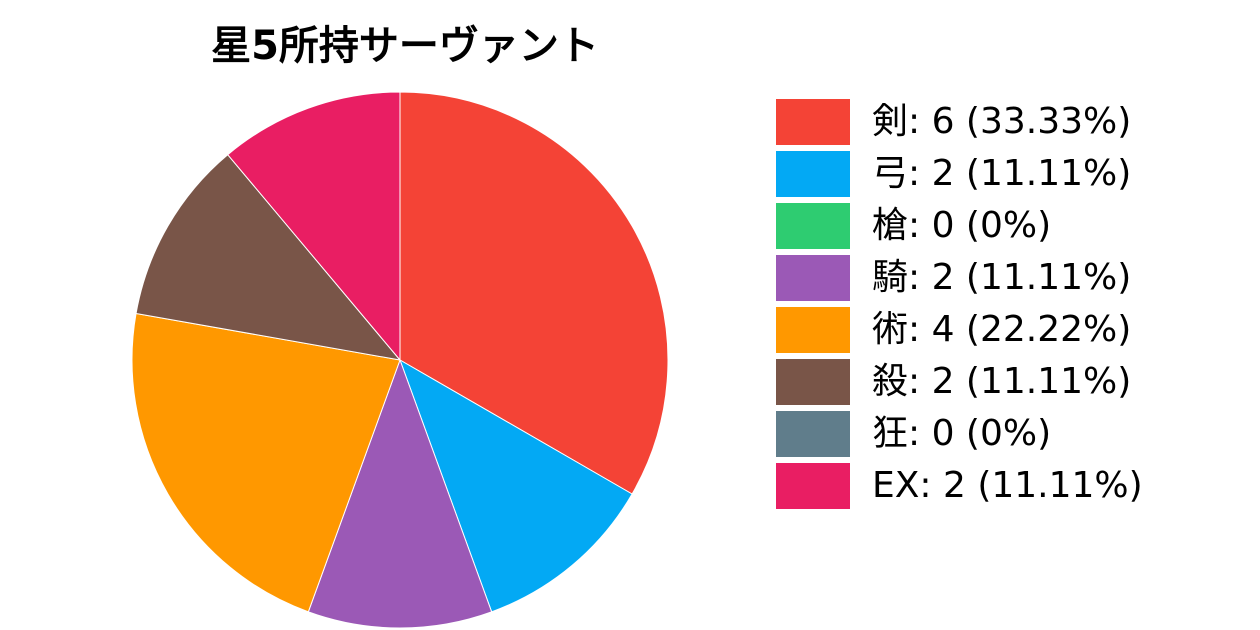 This screenshot has height=630, width=1260. What do you see at coordinates (1002, 277) in the screenshot?
I see `legend-label: 騎: 2 (11.11%)` at bounding box center [1002, 277].